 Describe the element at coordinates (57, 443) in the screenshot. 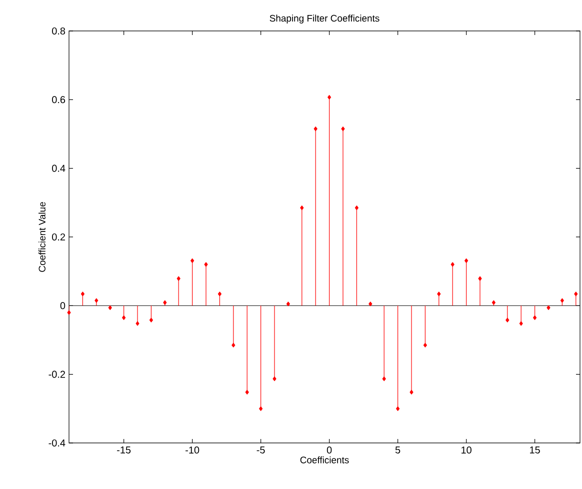

I see `y-tick-label: -0.4` at that location.